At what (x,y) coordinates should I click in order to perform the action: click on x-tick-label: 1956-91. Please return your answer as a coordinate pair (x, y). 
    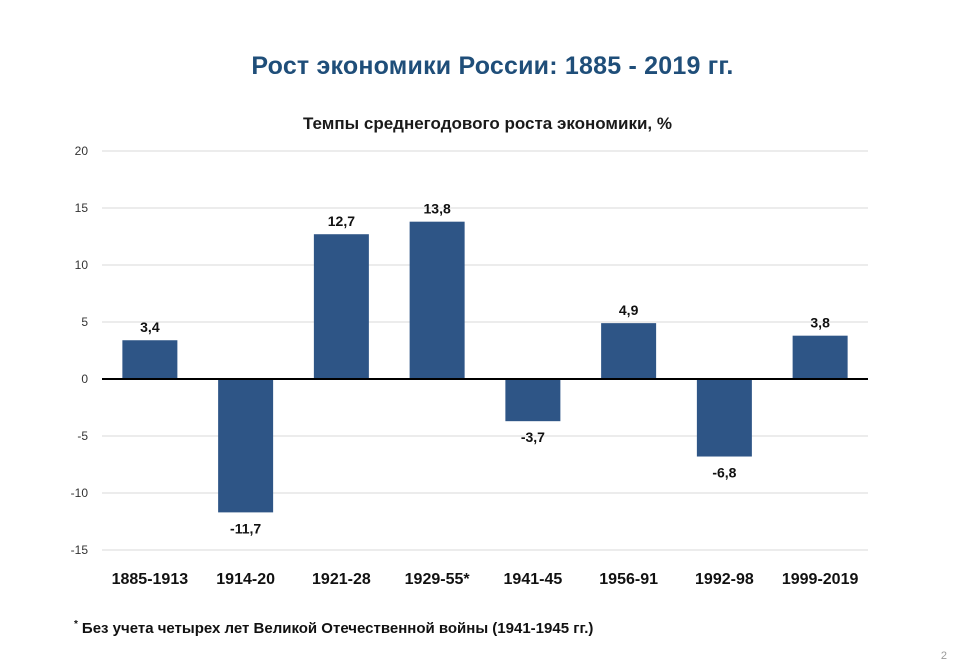
    Looking at the image, I should click on (628, 579).